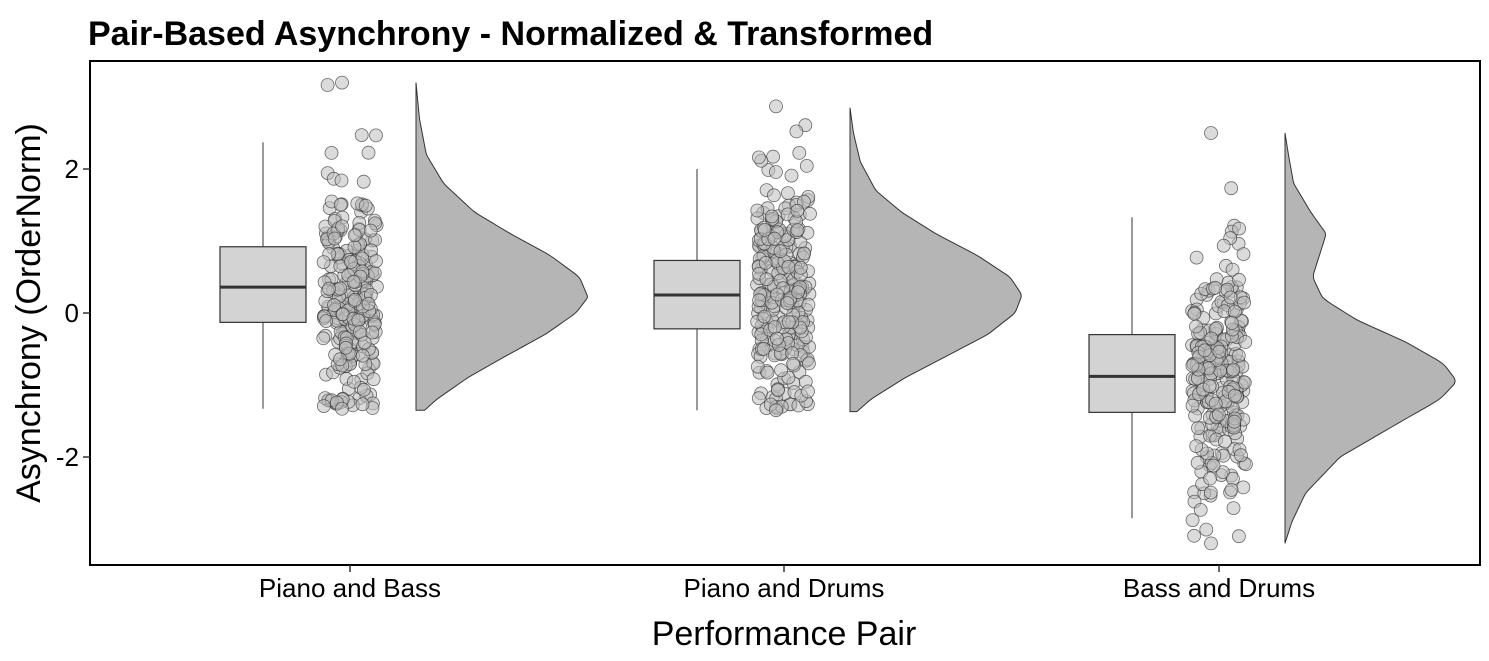 This screenshot has width=1489, height=661. Describe the element at coordinates (784, 588) in the screenshot. I see `x-tick-label: Piano and Drums` at that location.